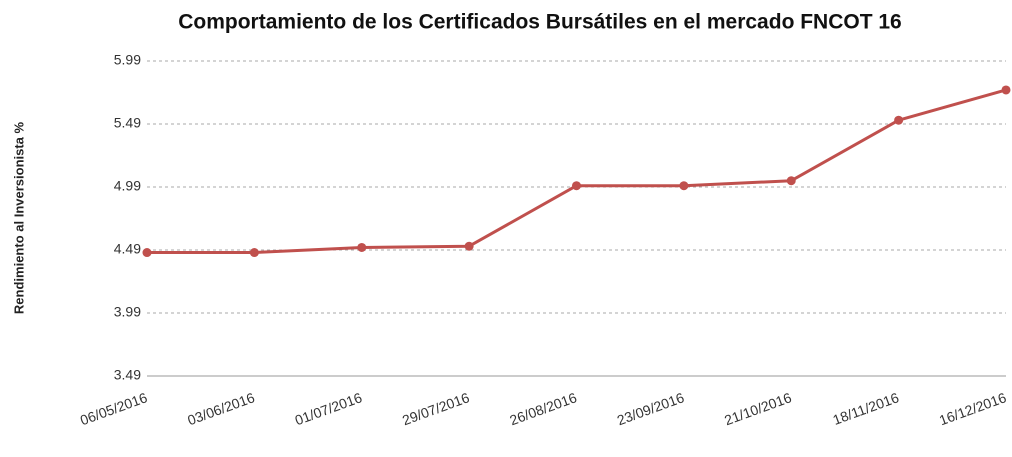  Describe the element at coordinates (127, 249) in the screenshot. I see `y-tick-label: 4.49` at that location.